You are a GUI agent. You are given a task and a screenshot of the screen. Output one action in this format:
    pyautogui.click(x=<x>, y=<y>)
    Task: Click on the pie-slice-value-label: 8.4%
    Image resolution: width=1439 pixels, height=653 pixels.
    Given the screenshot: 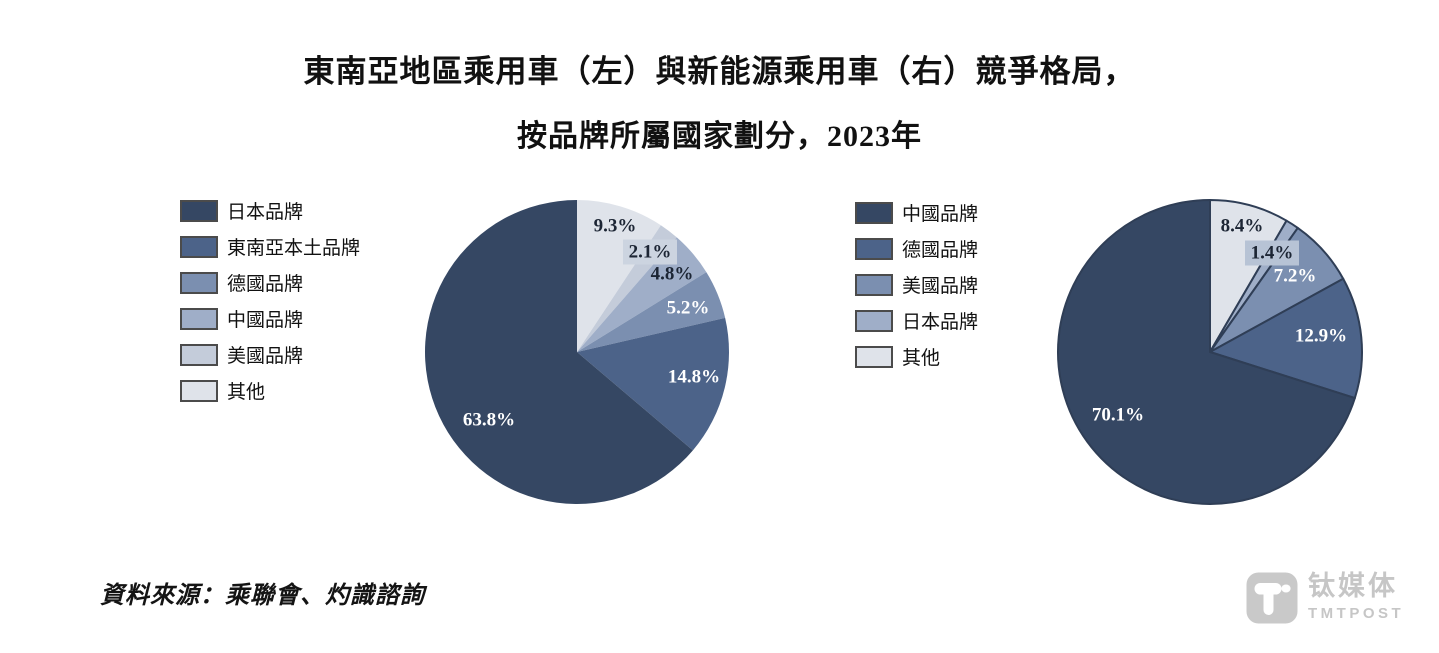 What is the action you would take?
    pyautogui.click(x=1242, y=226)
    